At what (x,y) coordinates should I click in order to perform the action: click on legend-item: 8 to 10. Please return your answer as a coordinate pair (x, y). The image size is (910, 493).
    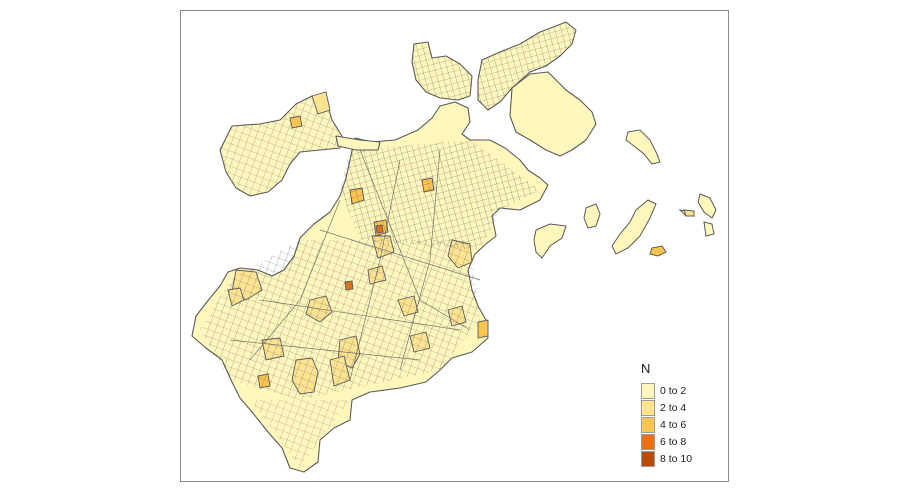
    Looking at the image, I should click on (681, 458).